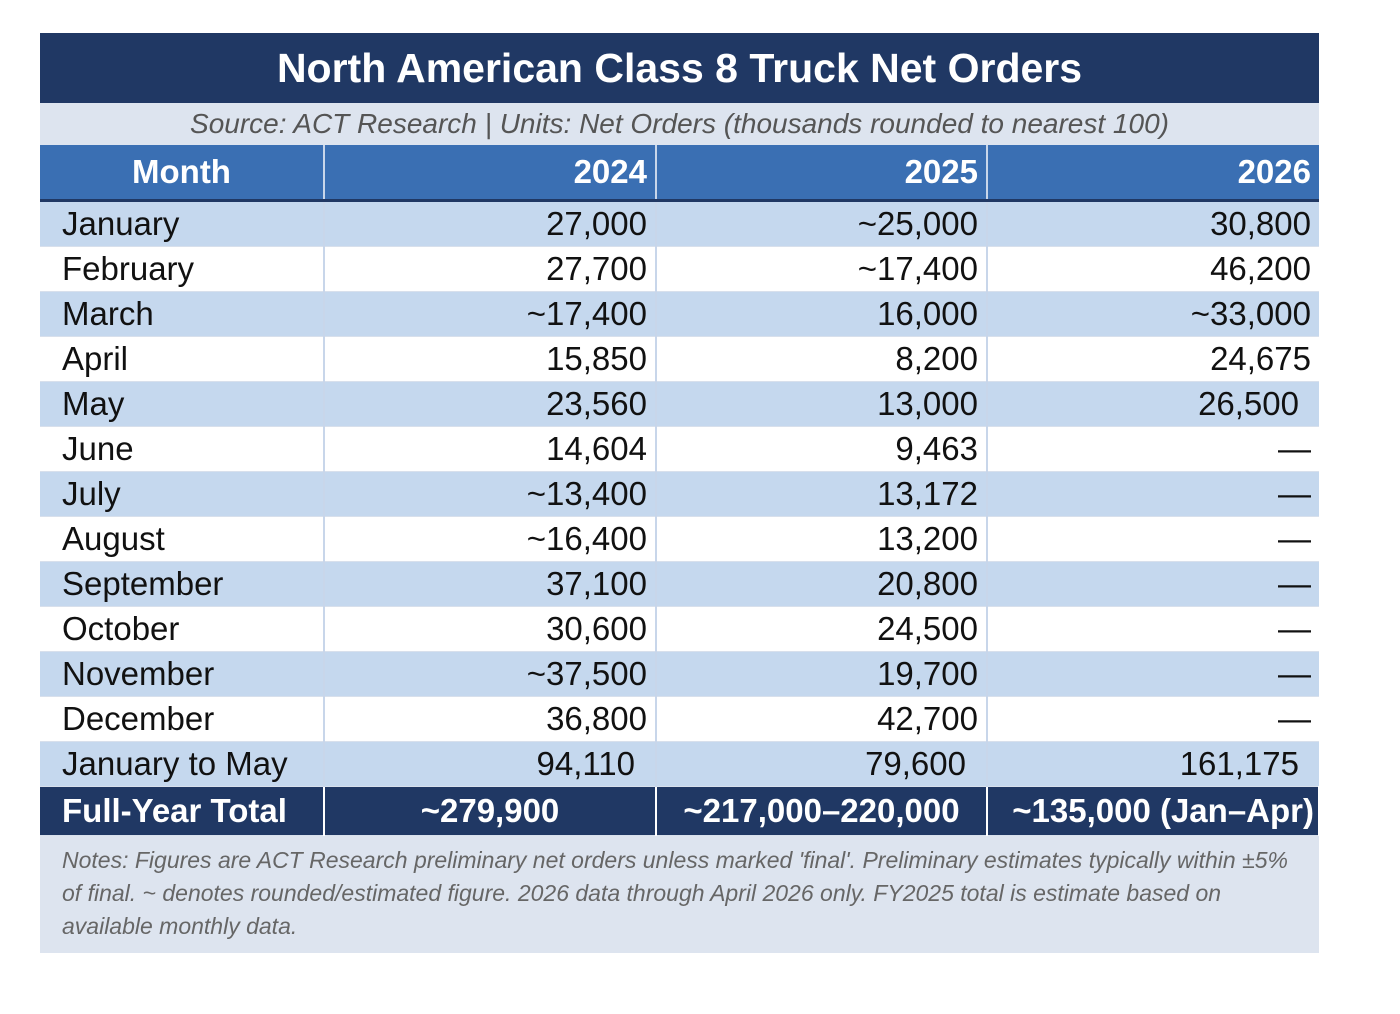  Describe the element at coordinates (679, 68) in the screenshot. I see `table-title: North American Class 8 Truck Net Orders` at that location.